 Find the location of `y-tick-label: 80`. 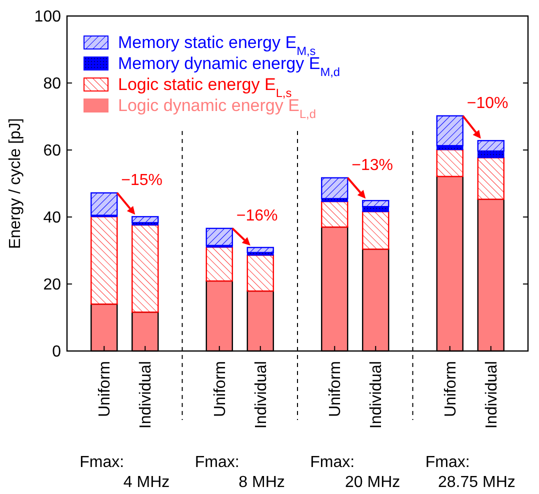

y-tick-label: 80 is located at coordinates (52, 84).